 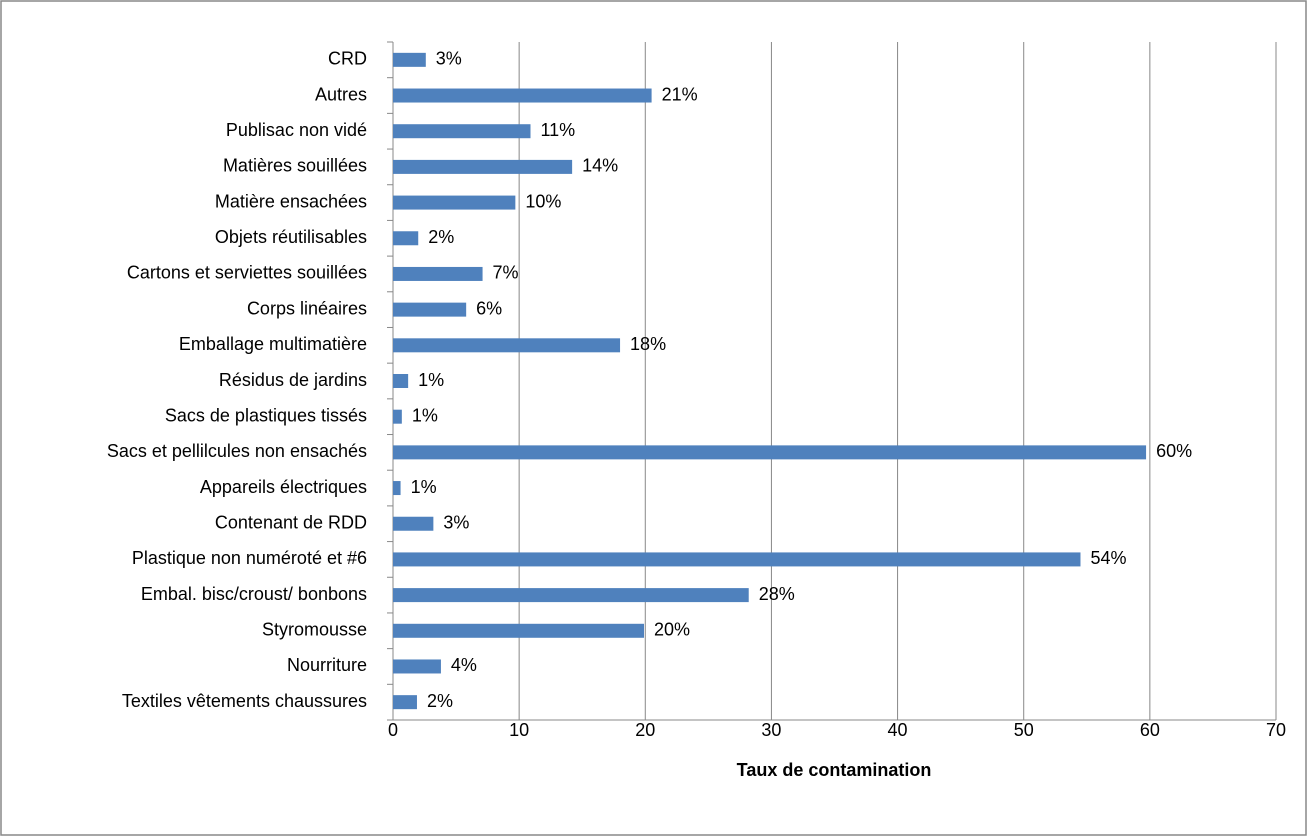 What do you see at coordinates (1174, 451) in the screenshot?
I see `data-label: 60%` at bounding box center [1174, 451].